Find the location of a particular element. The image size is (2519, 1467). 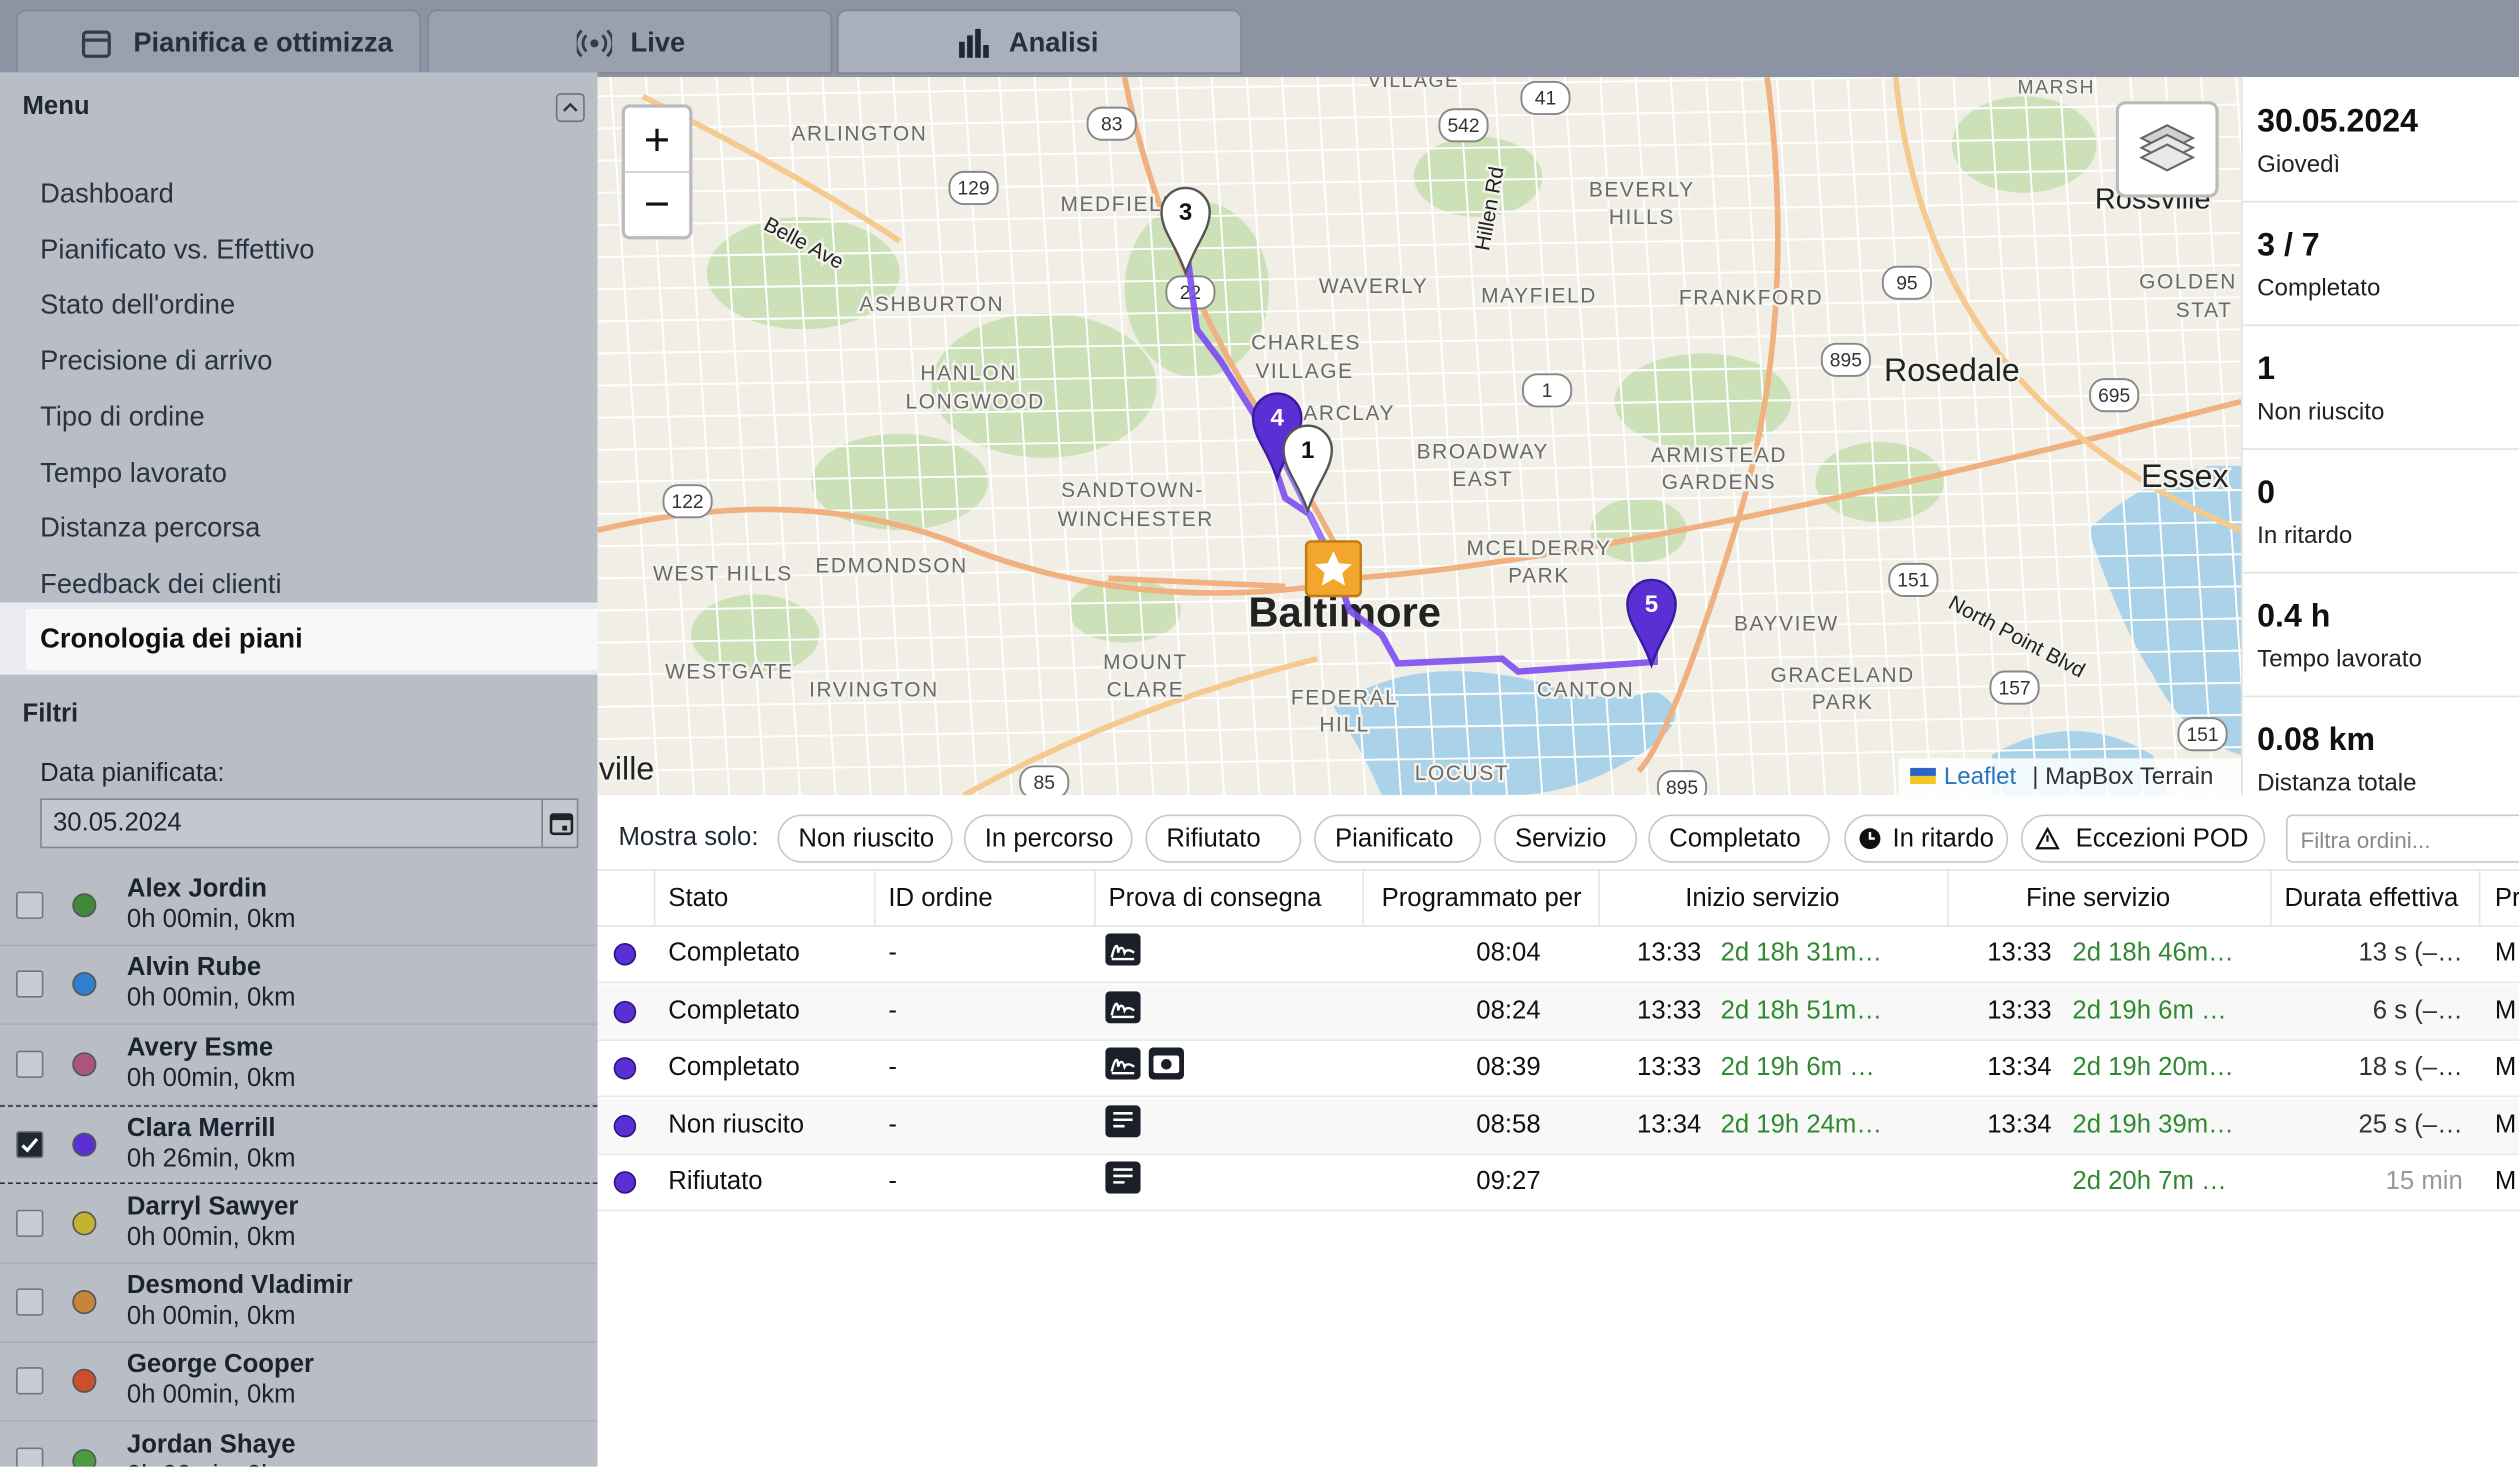

summary-value: 0 is located at coordinates (2266, 493).